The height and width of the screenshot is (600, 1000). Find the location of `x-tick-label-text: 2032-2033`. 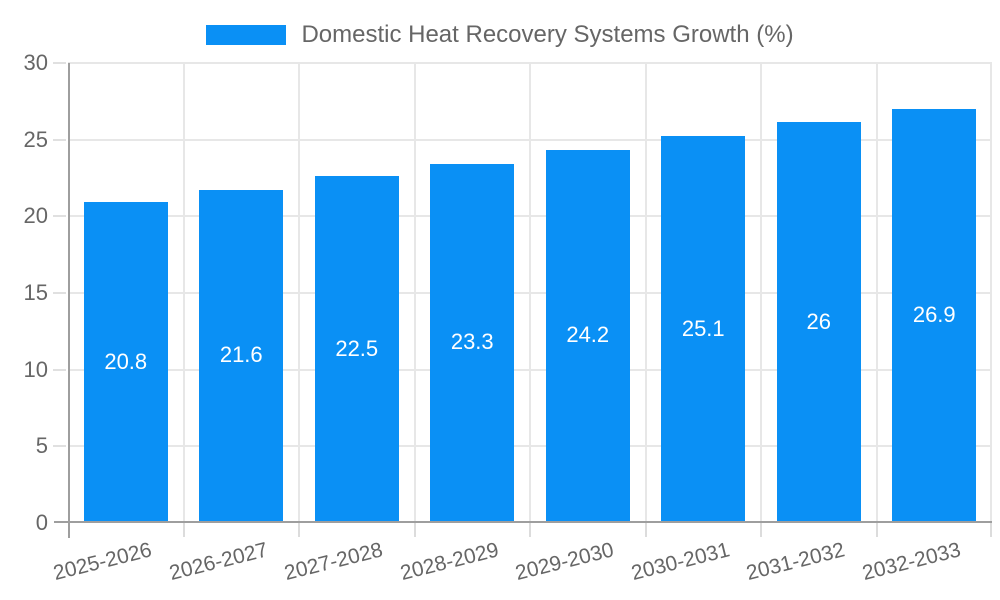

x-tick-label-text: 2032-2033 is located at coordinates (911, 561).